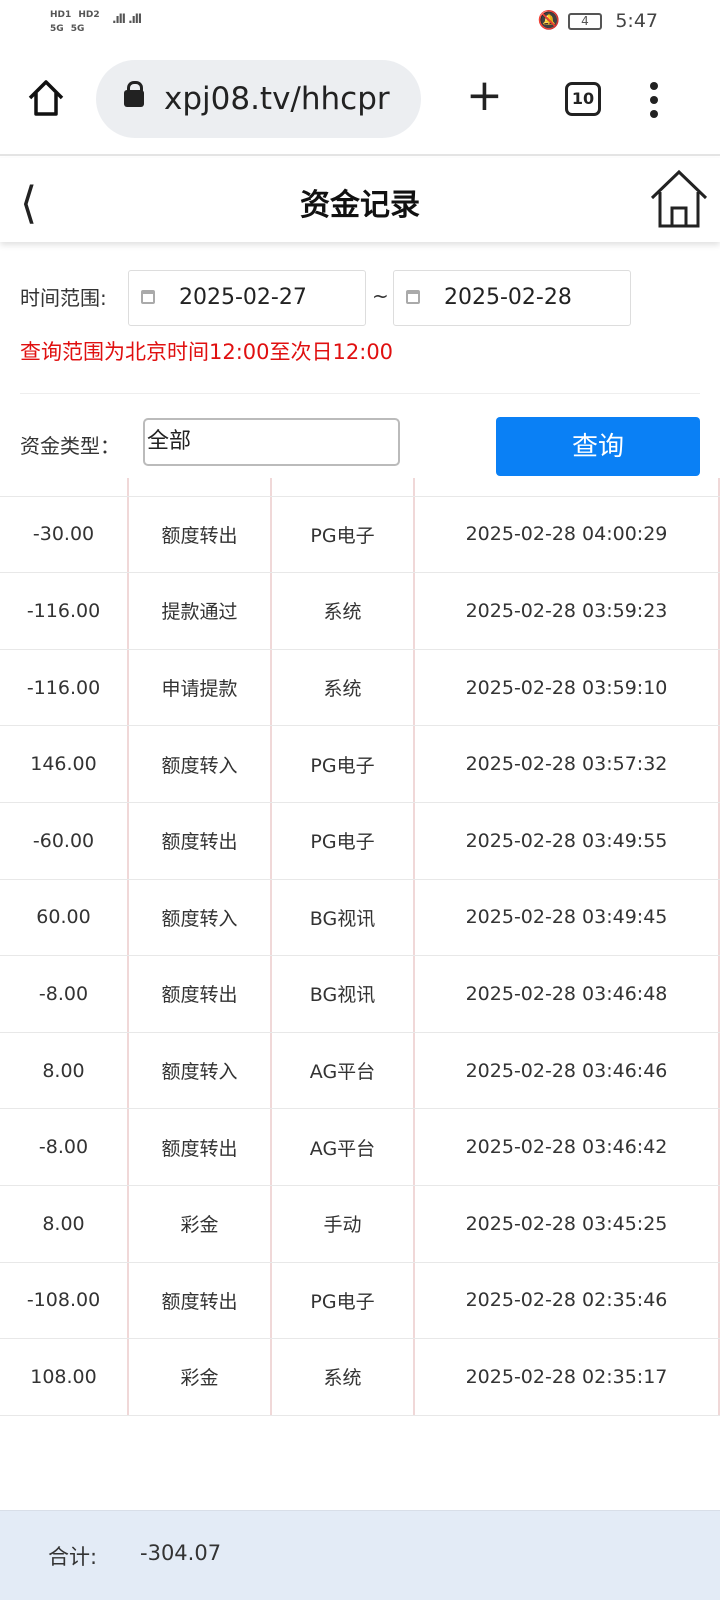  What do you see at coordinates (585, 21) in the screenshot?
I see `battery-icon: 4` at bounding box center [585, 21].